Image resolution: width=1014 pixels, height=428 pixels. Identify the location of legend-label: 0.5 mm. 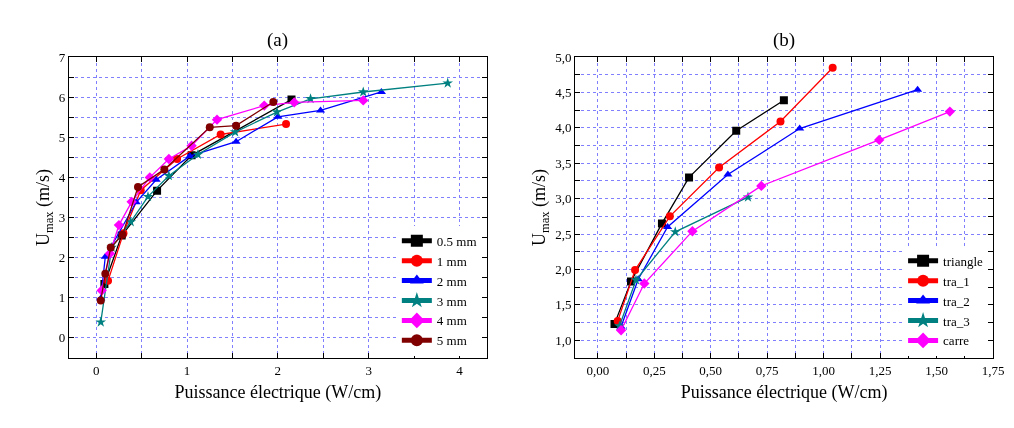
(456, 241).